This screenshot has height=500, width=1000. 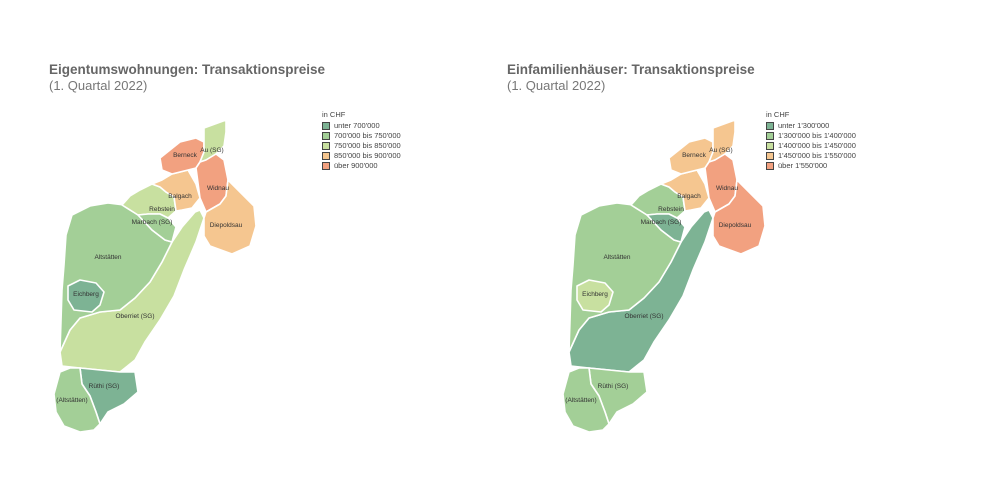 I want to click on legend-item: 850'000 bis 900'000, so click(x=361, y=156).